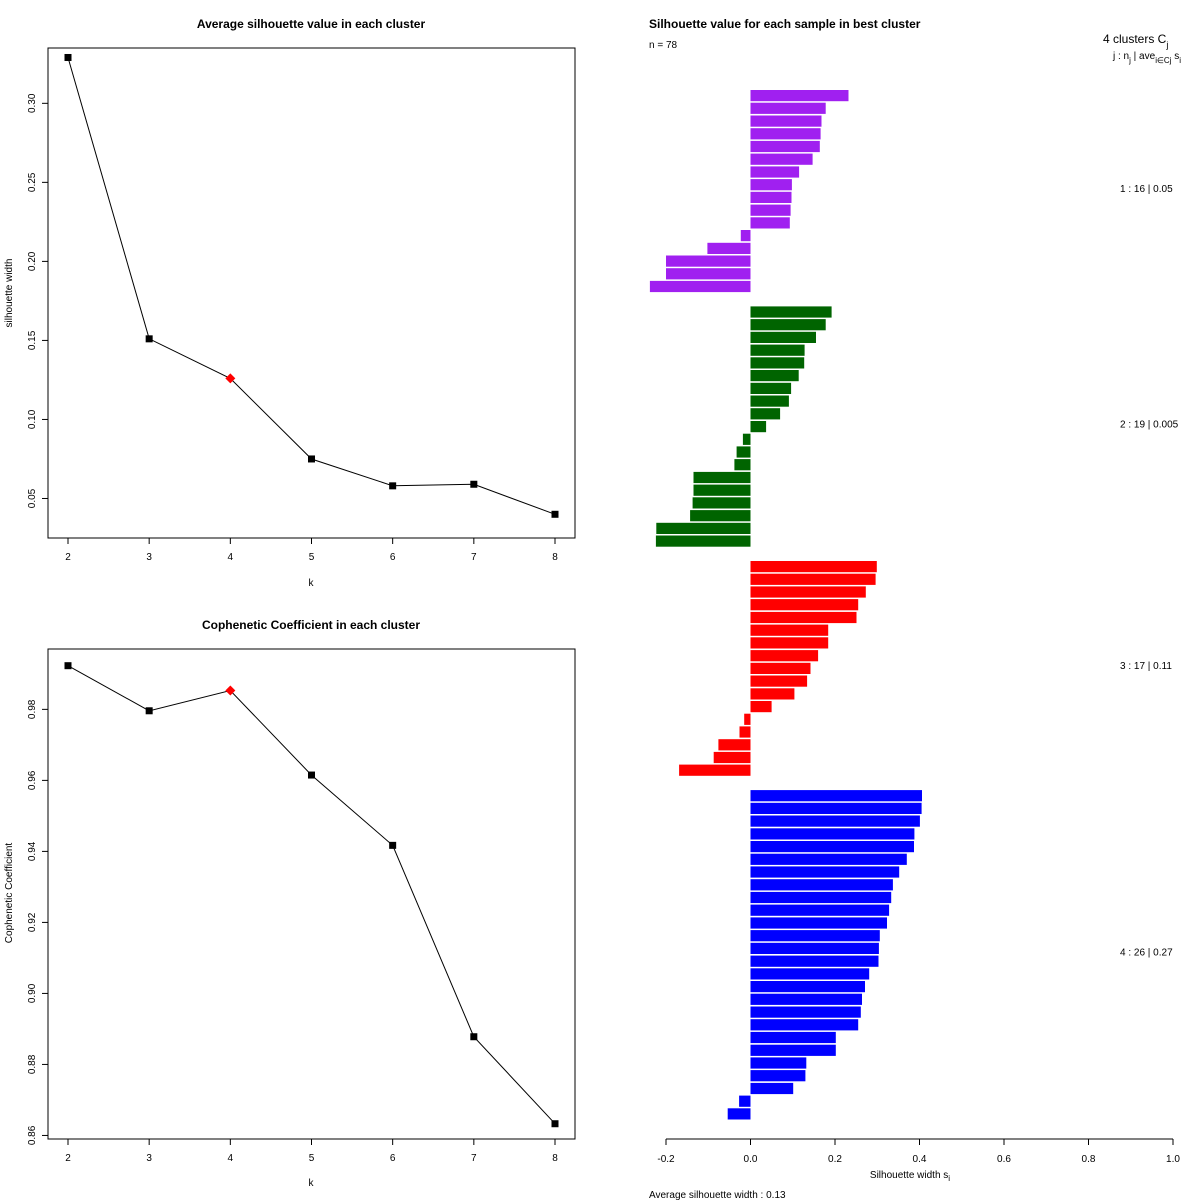 This screenshot has width=1200, height=1200. What do you see at coordinates (1173, 1159) in the screenshot?
I see `silhouette-bar-xtick-label: 1.0` at bounding box center [1173, 1159].